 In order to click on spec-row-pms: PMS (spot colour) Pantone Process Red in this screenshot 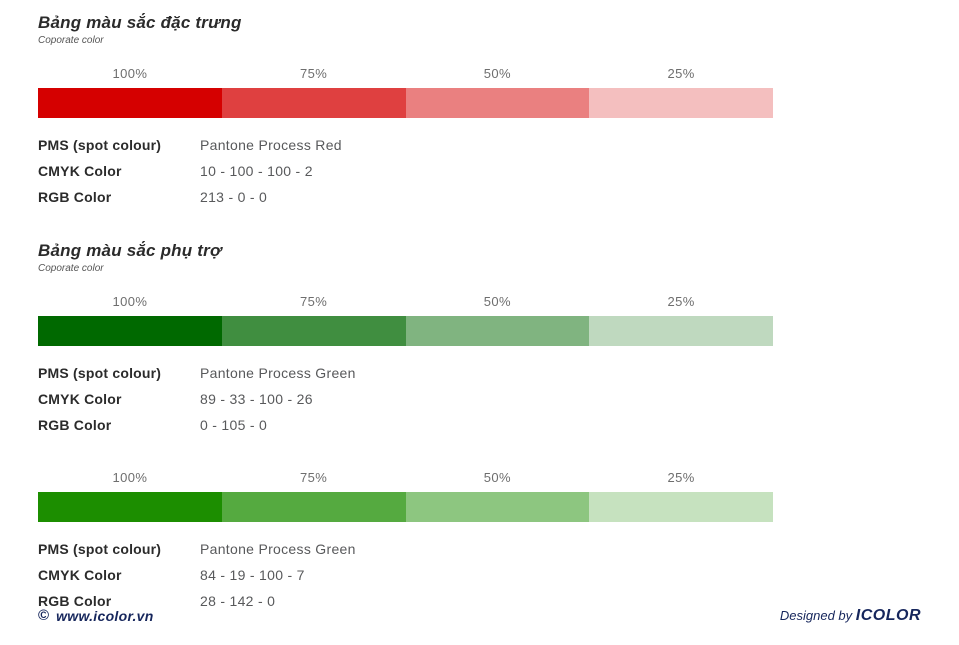, I will do `click(405, 145)`.